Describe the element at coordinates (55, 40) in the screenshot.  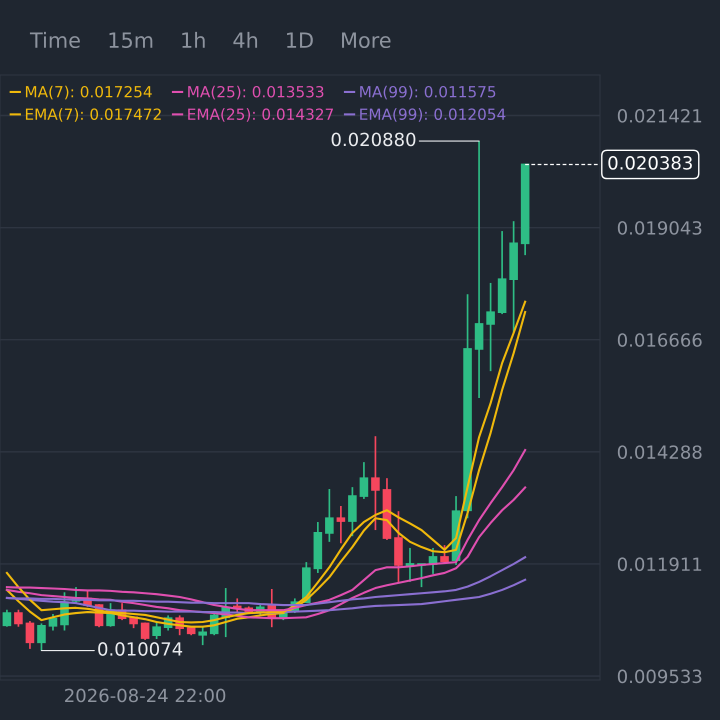
I see `text: Time` at that location.